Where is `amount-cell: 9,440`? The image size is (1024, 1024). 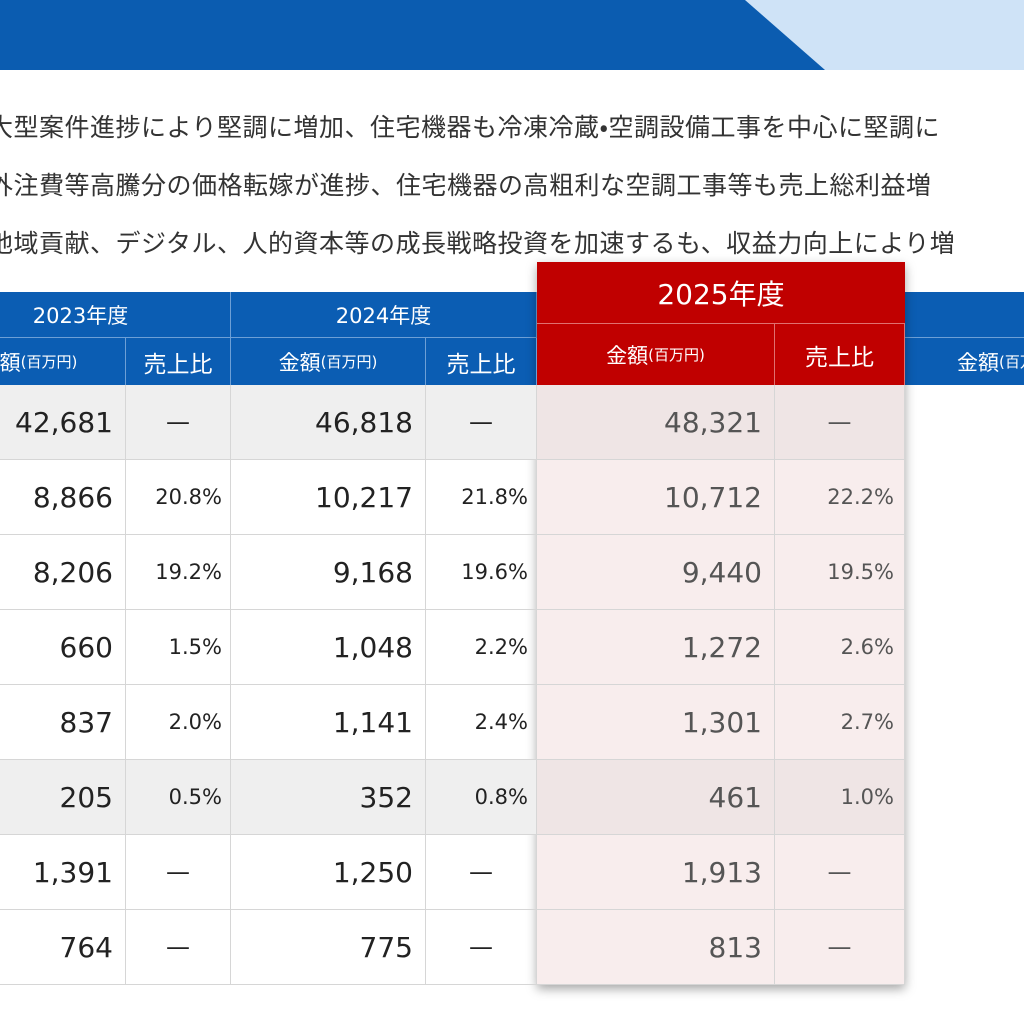 amount-cell: 9,440 is located at coordinates (656, 572).